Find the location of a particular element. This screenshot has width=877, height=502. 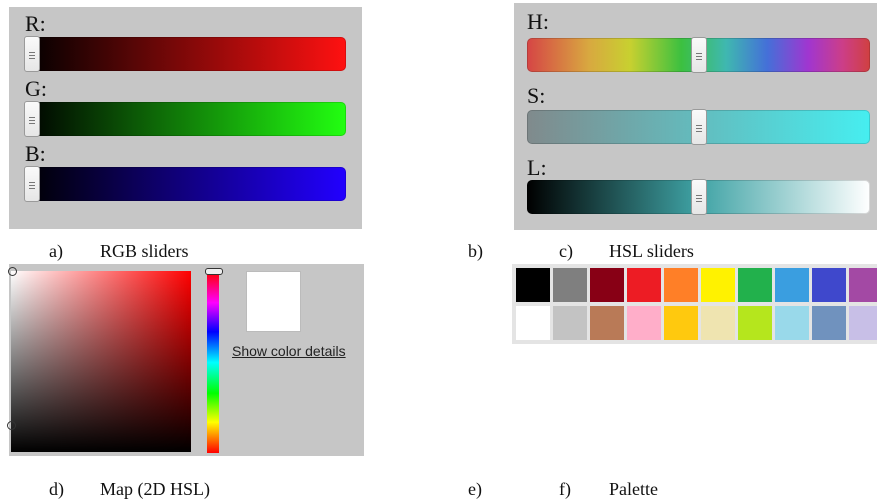

show-color-details-link: Show color details is located at coordinates (289, 351).